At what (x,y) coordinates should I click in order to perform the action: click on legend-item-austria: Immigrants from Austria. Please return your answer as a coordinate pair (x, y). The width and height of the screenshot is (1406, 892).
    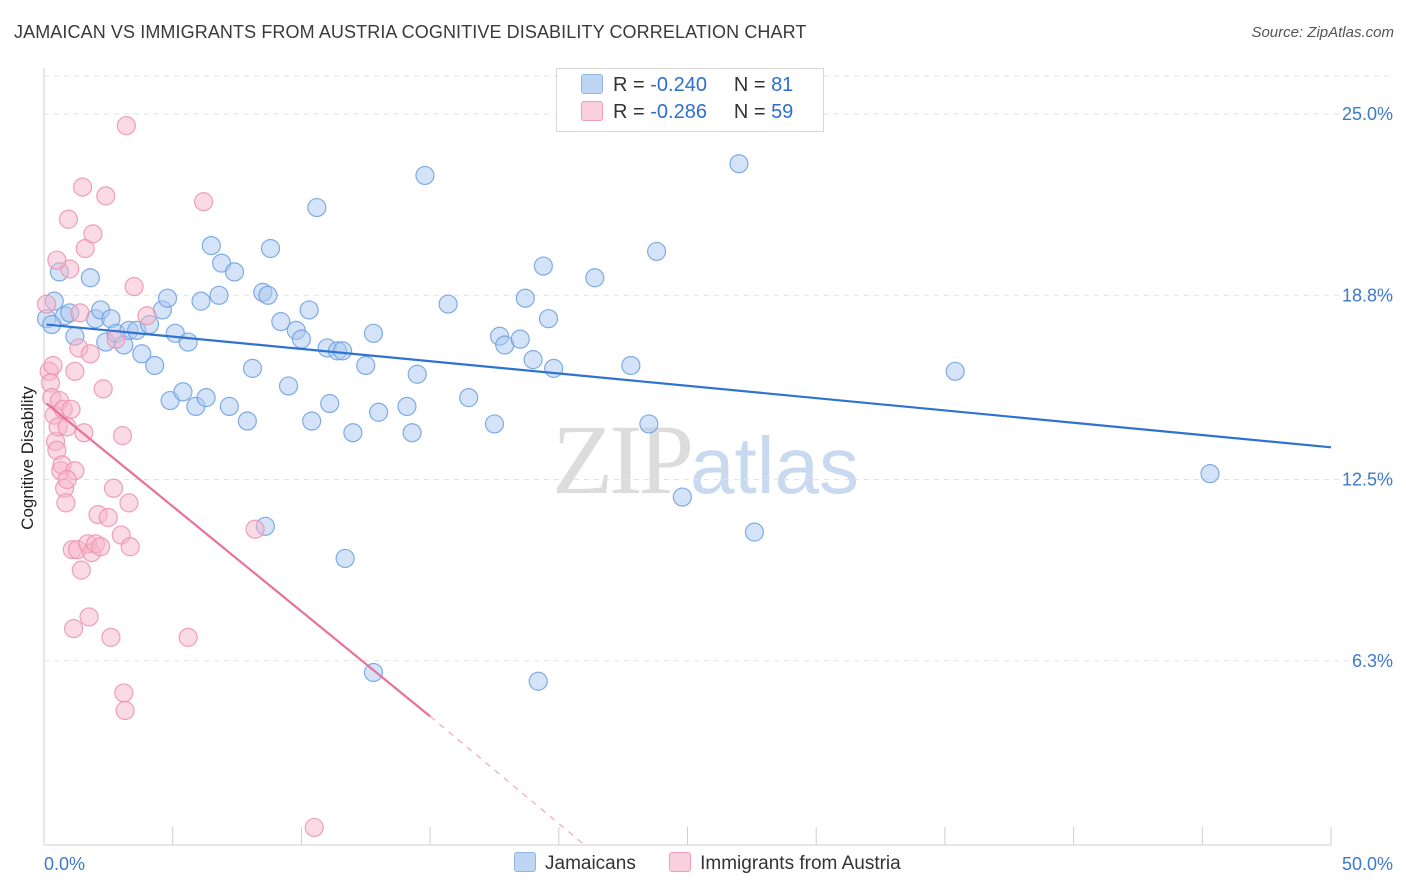
    Looking at the image, I should click on (785, 863).